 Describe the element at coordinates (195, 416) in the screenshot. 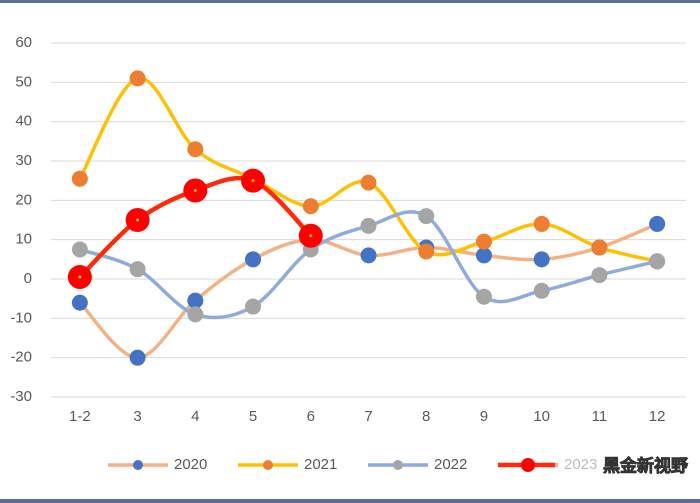

I see `x-tick-label: 4` at that location.